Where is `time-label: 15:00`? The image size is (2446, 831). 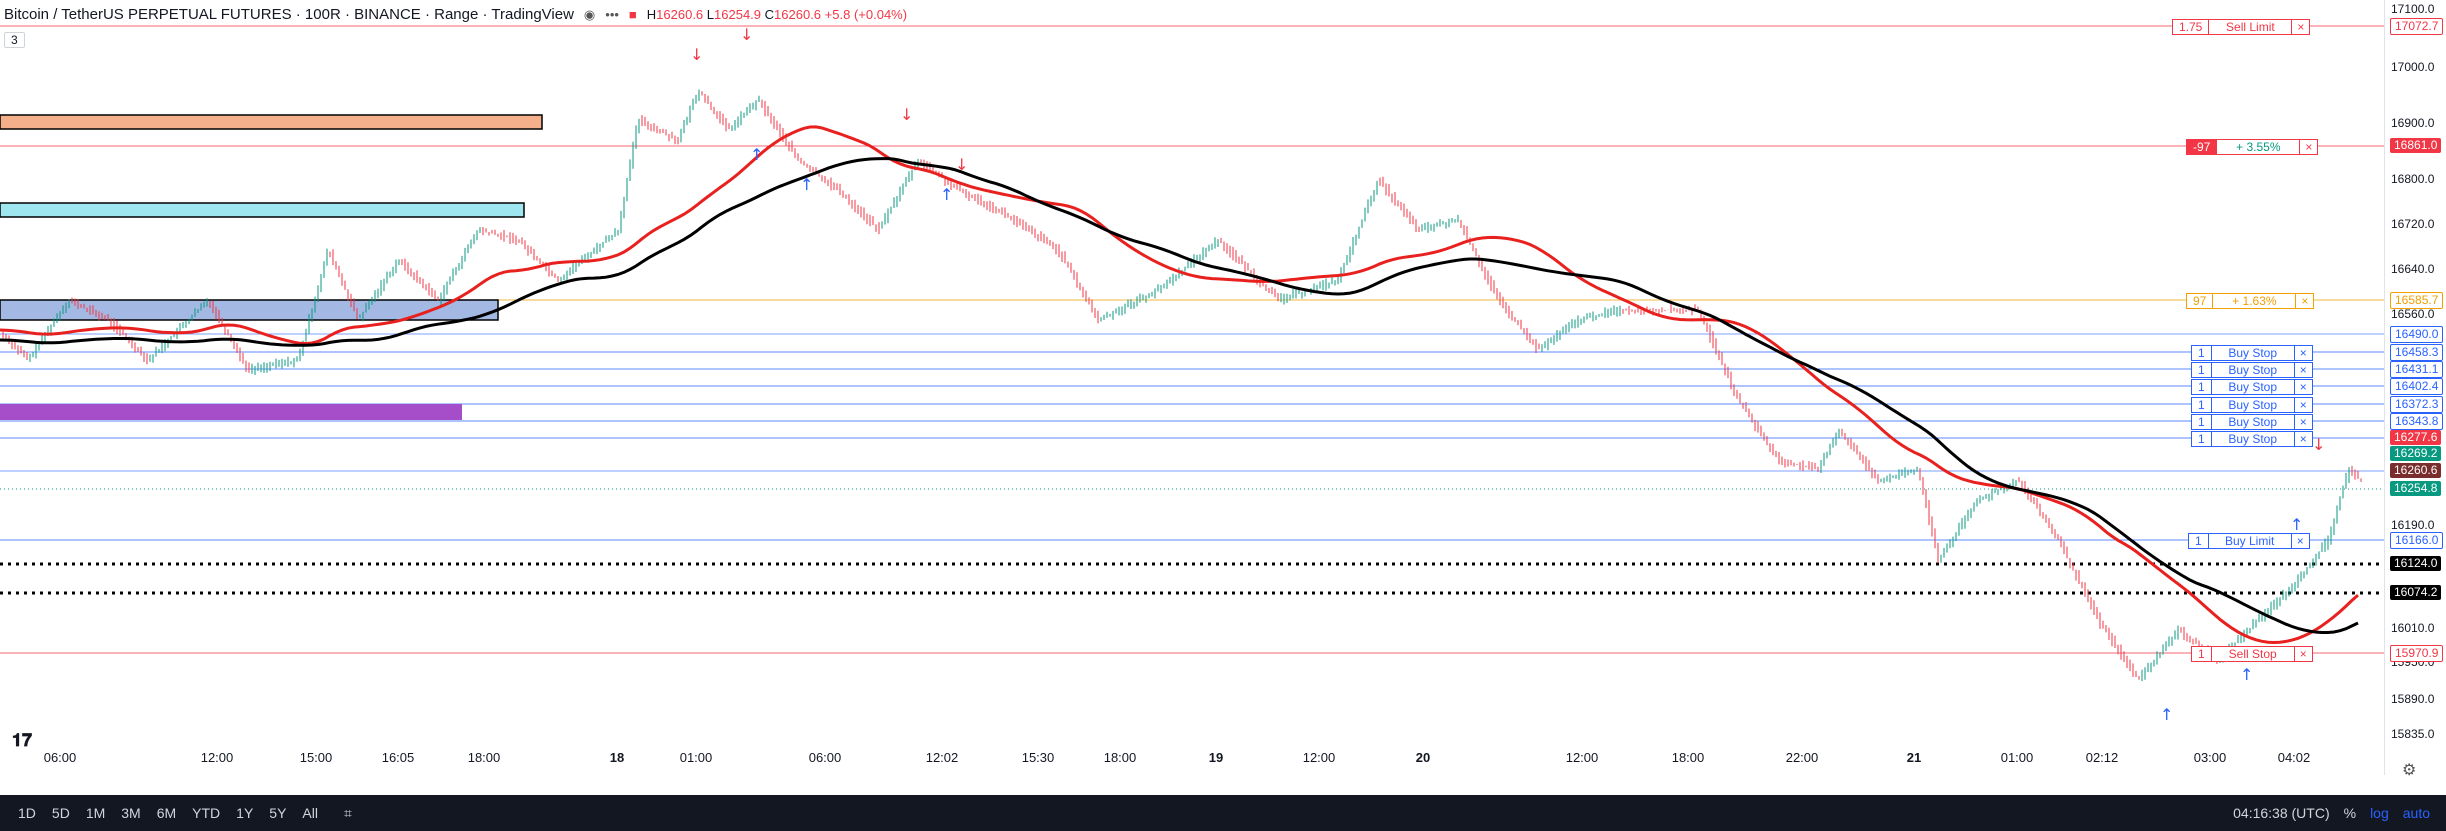 time-label: 15:00 is located at coordinates (316, 757).